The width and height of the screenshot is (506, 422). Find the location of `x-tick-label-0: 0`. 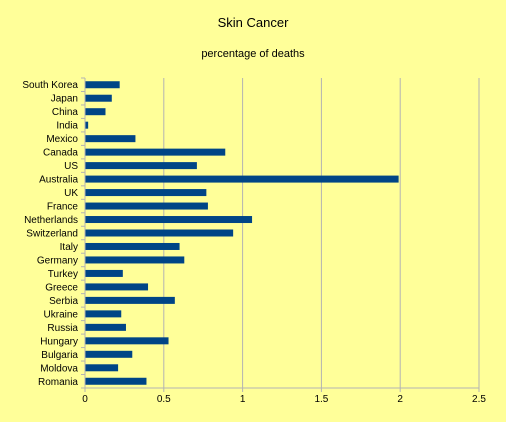

x-tick-label-0: 0 is located at coordinates (85, 399).